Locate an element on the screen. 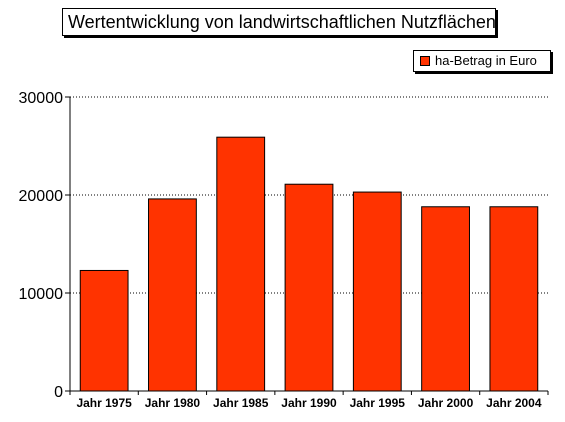 This screenshot has height=422, width=565. y-tick-label-3: 30000 is located at coordinates (41, 98).